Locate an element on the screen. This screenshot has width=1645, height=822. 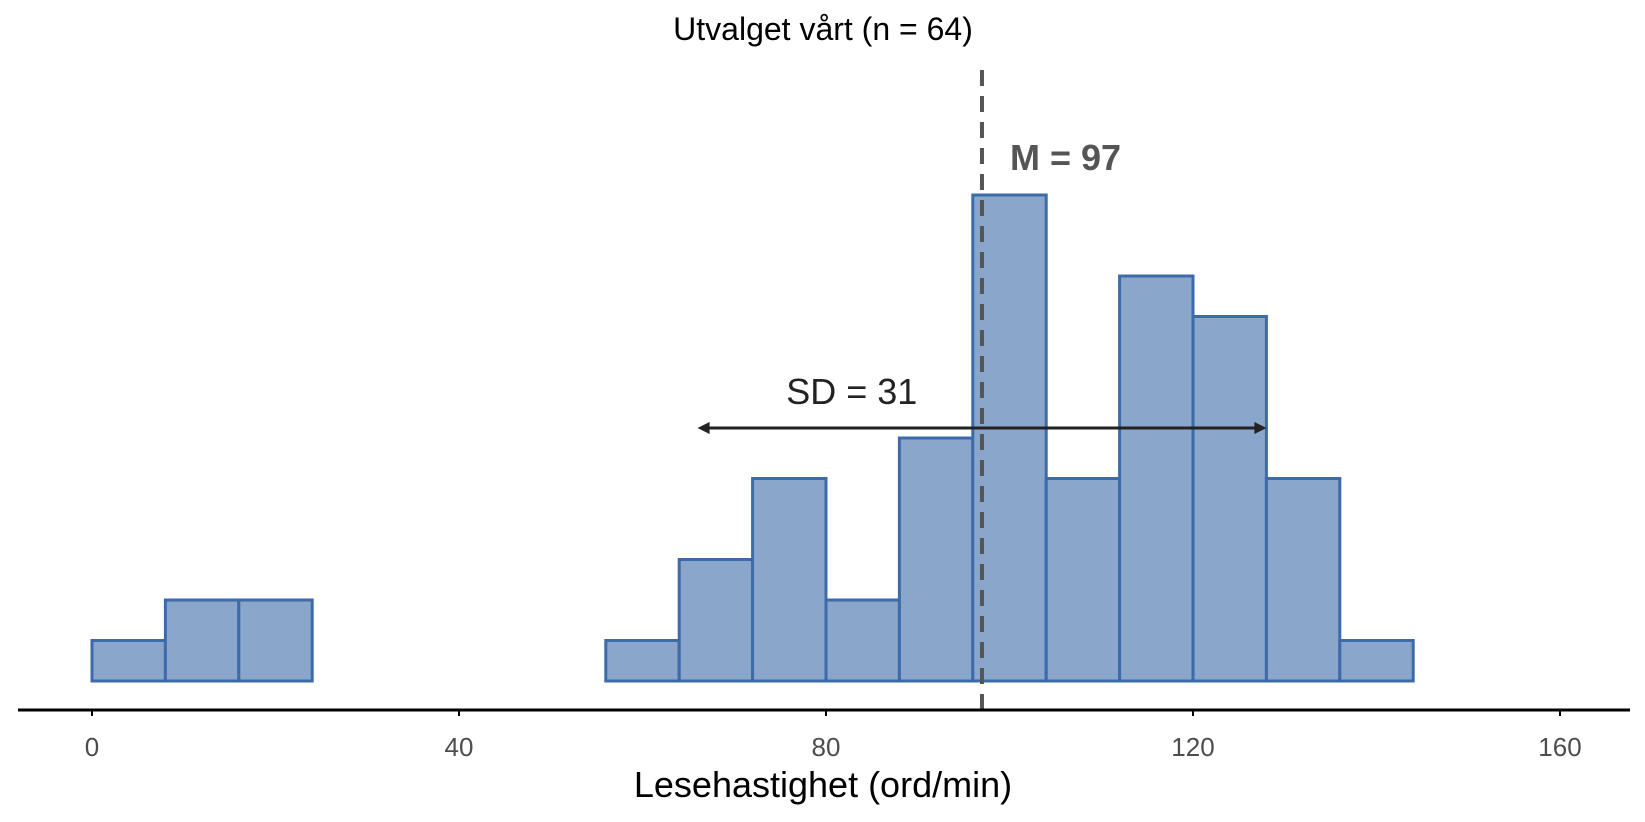
x-tick-label: 0 is located at coordinates (92, 747).